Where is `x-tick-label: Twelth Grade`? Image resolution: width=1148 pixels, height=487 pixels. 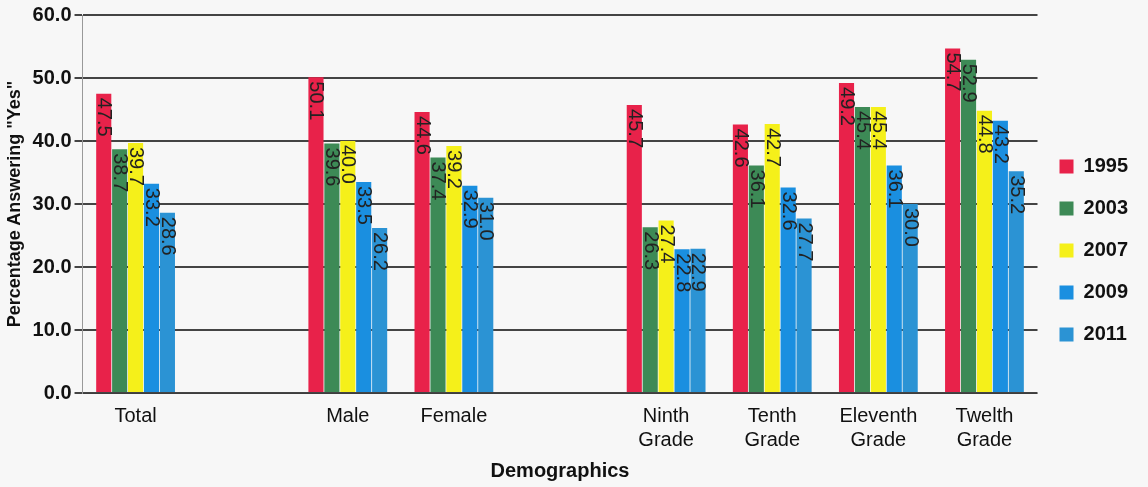
x-tick-label: Twelth Grade is located at coordinates (984, 426).